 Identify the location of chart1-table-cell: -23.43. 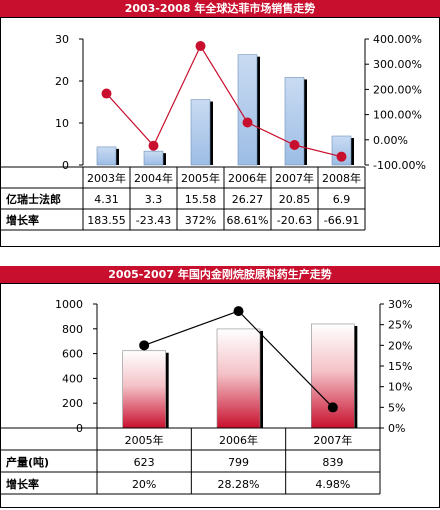
(153, 220).